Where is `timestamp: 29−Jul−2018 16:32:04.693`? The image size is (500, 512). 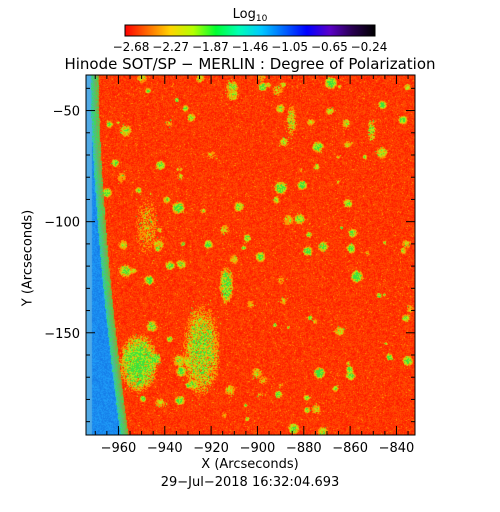 timestamp: 29−Jul−2018 16:32:04.693 is located at coordinates (250, 482).